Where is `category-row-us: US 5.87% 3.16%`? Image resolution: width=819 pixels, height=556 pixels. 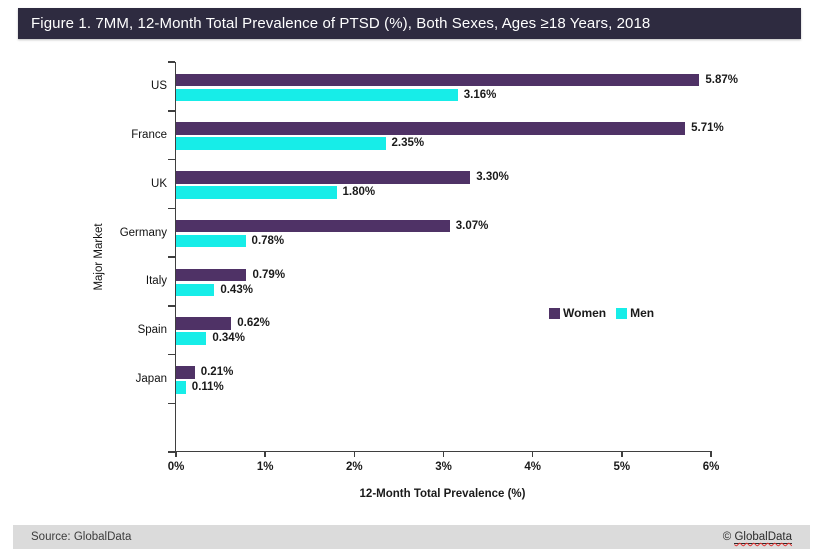
category-row-us: US 5.87% 3.16% is located at coordinates (444, 86).